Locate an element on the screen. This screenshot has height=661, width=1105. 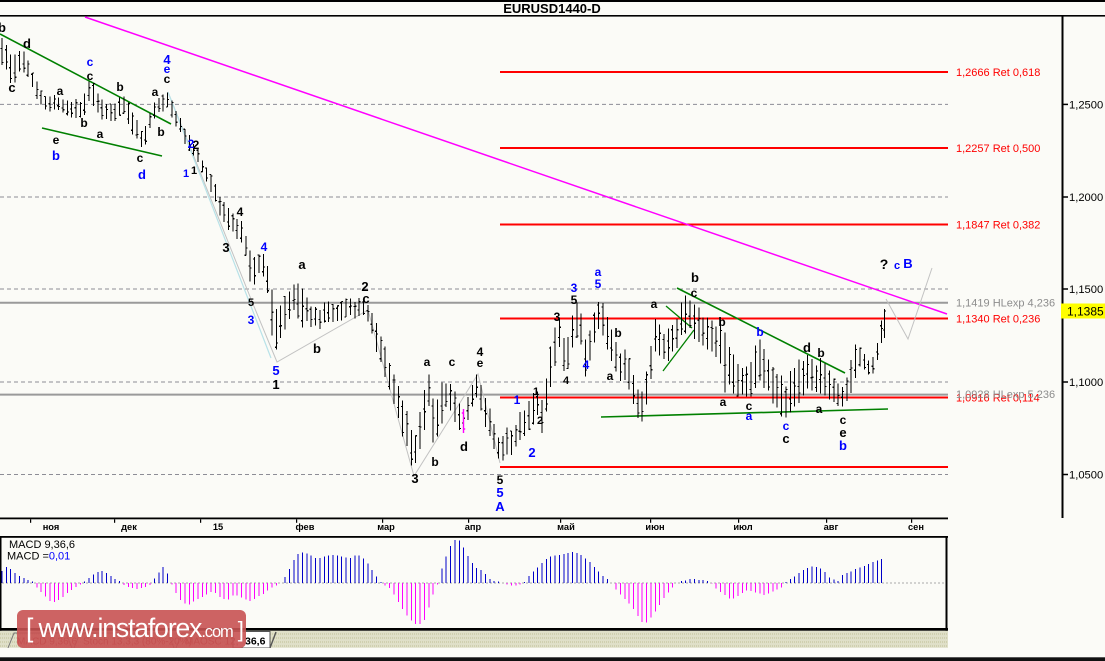
svg-text: MACD =0,01 is located at coordinates (38, 557).